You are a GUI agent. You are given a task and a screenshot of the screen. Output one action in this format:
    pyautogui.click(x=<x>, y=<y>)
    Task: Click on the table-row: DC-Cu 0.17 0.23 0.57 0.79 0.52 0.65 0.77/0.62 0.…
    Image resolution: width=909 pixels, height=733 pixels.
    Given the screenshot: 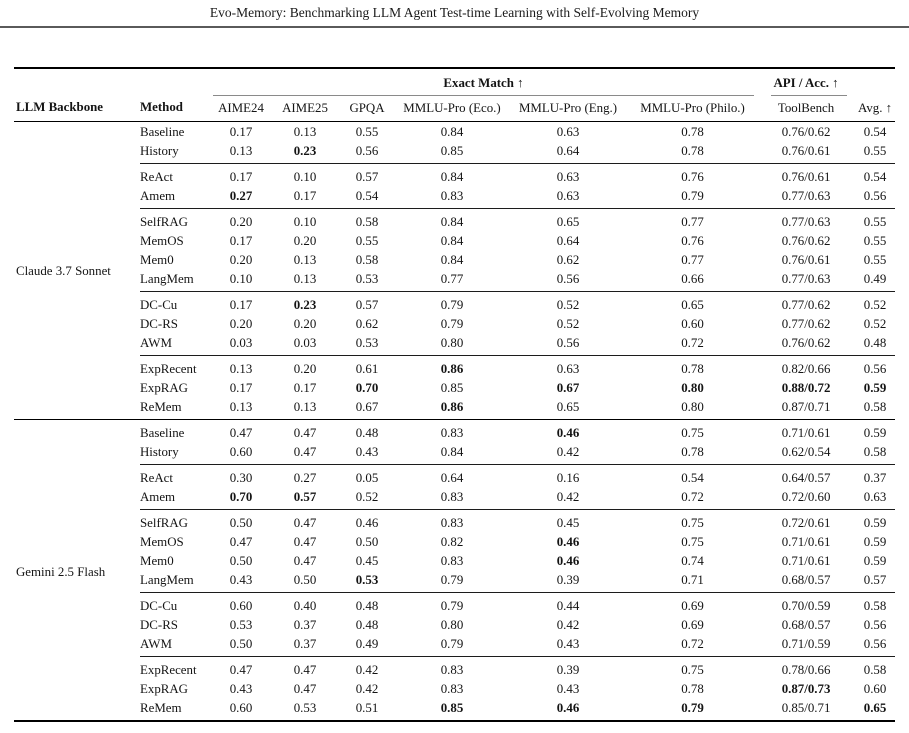 What is the action you would take?
    pyautogui.click(x=455, y=302)
    